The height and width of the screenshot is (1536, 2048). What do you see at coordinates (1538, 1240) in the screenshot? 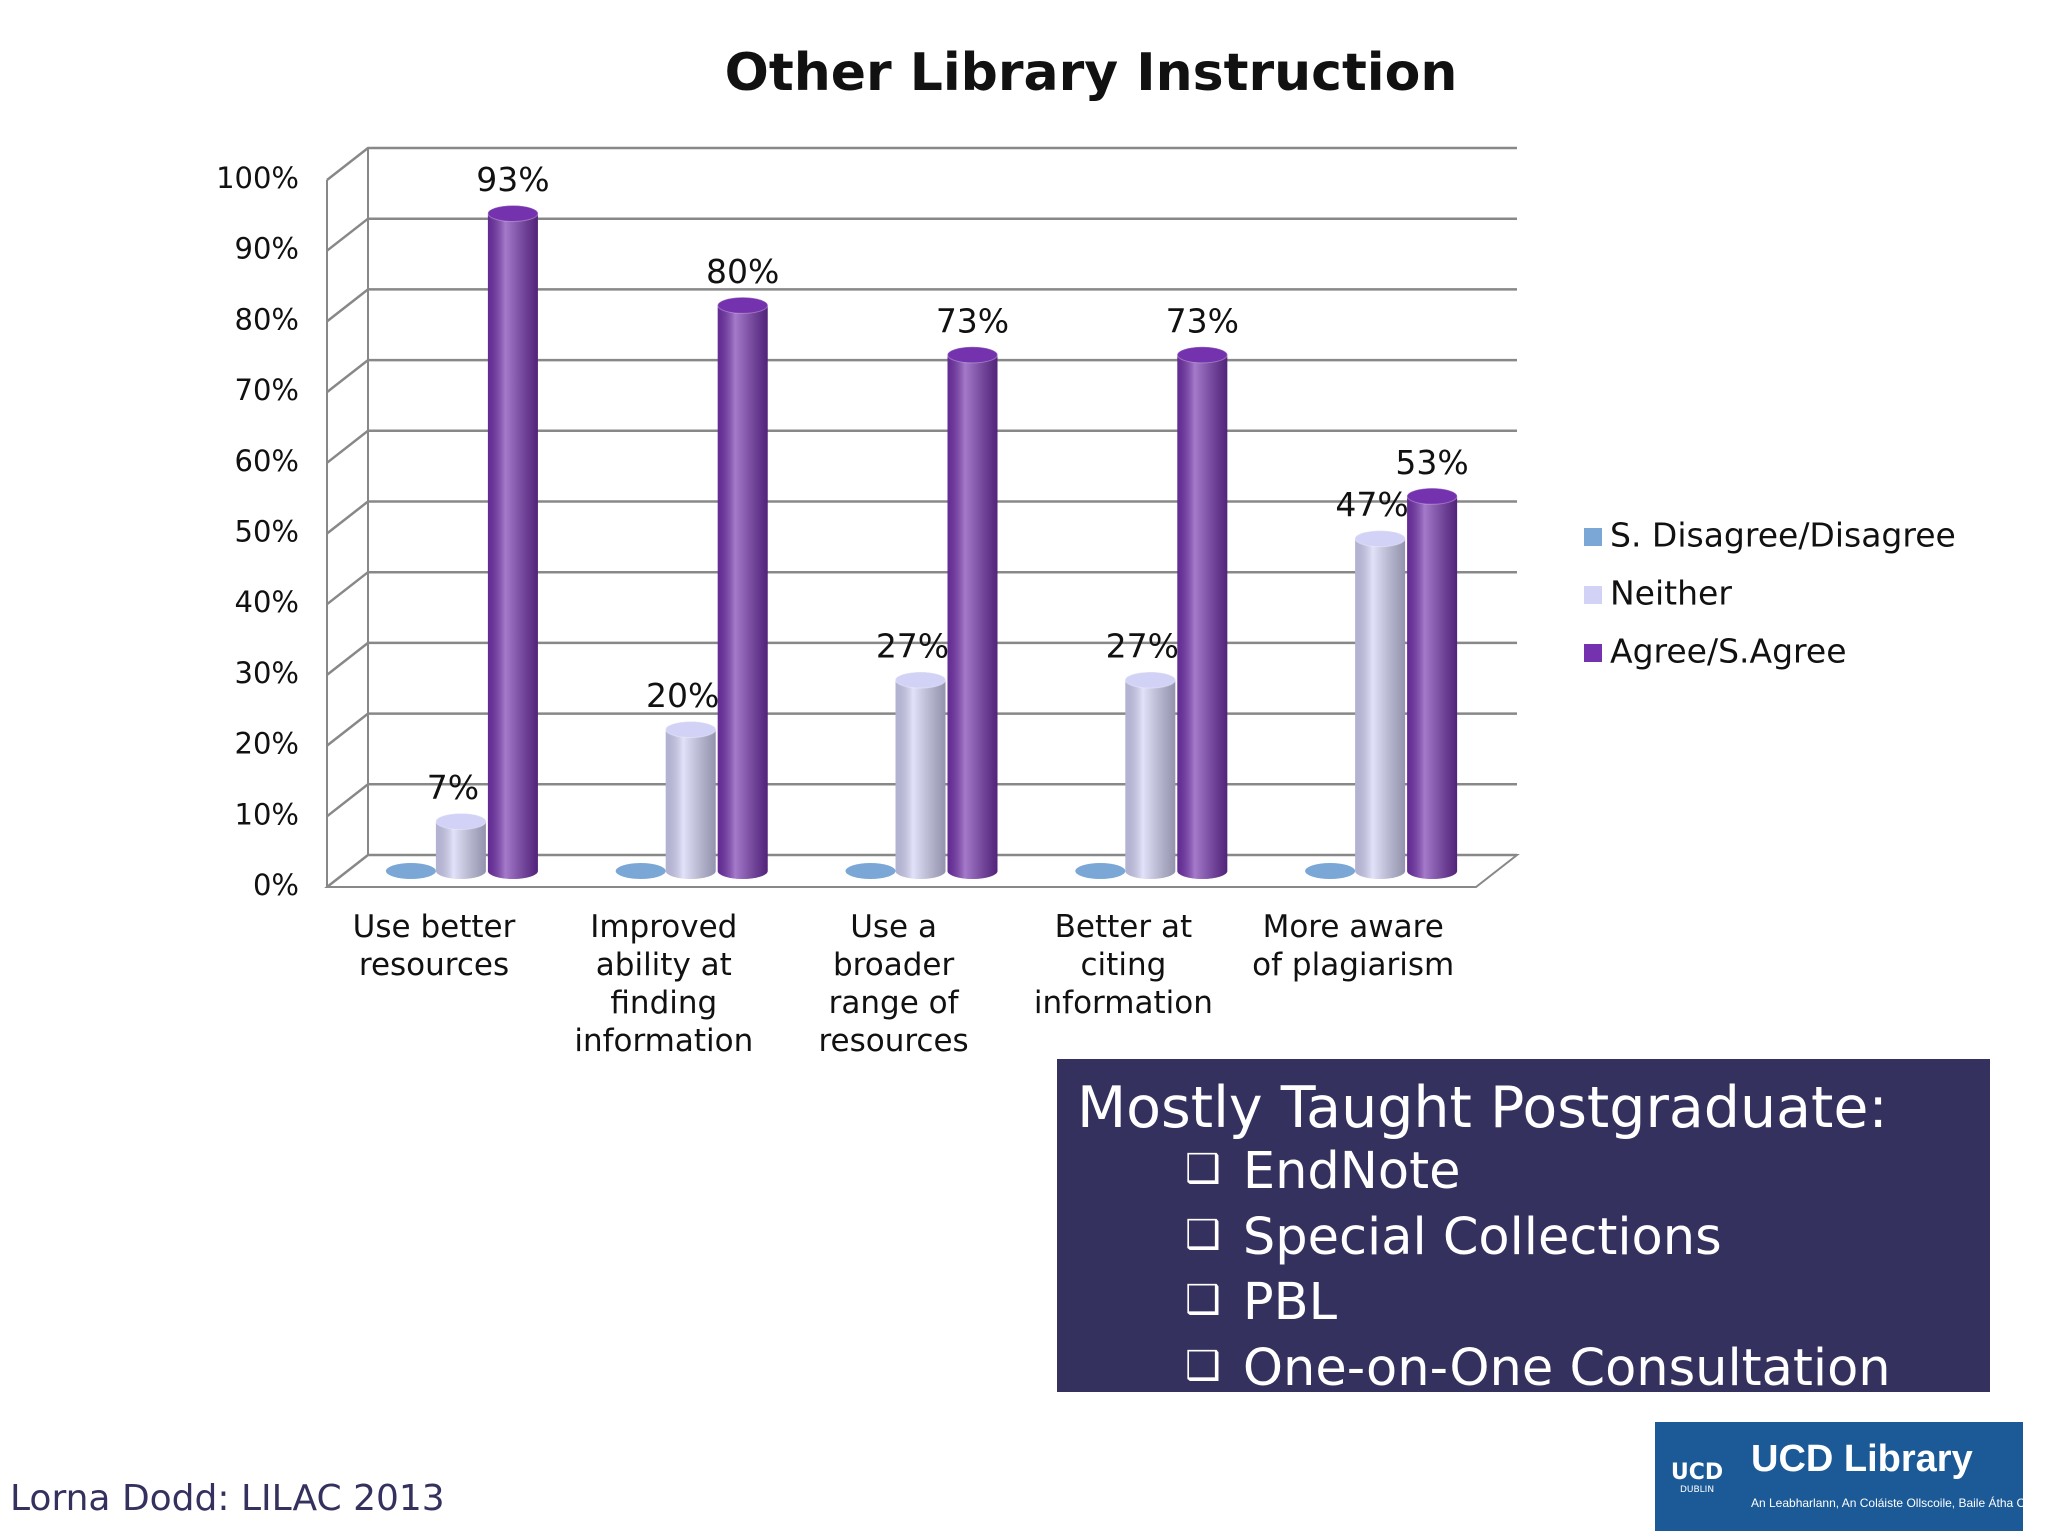
I see `box-item: Special Collections` at bounding box center [1538, 1240].